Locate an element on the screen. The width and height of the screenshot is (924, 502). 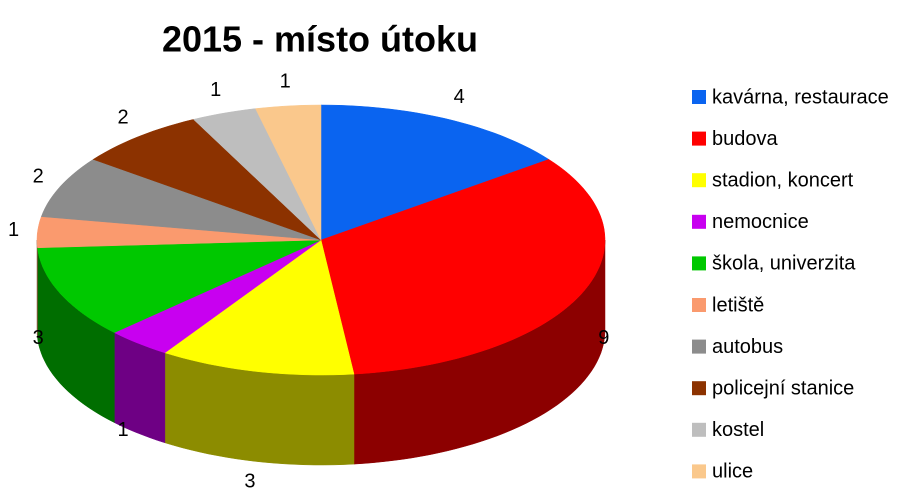
legend-label: kostel is located at coordinates (738, 430).